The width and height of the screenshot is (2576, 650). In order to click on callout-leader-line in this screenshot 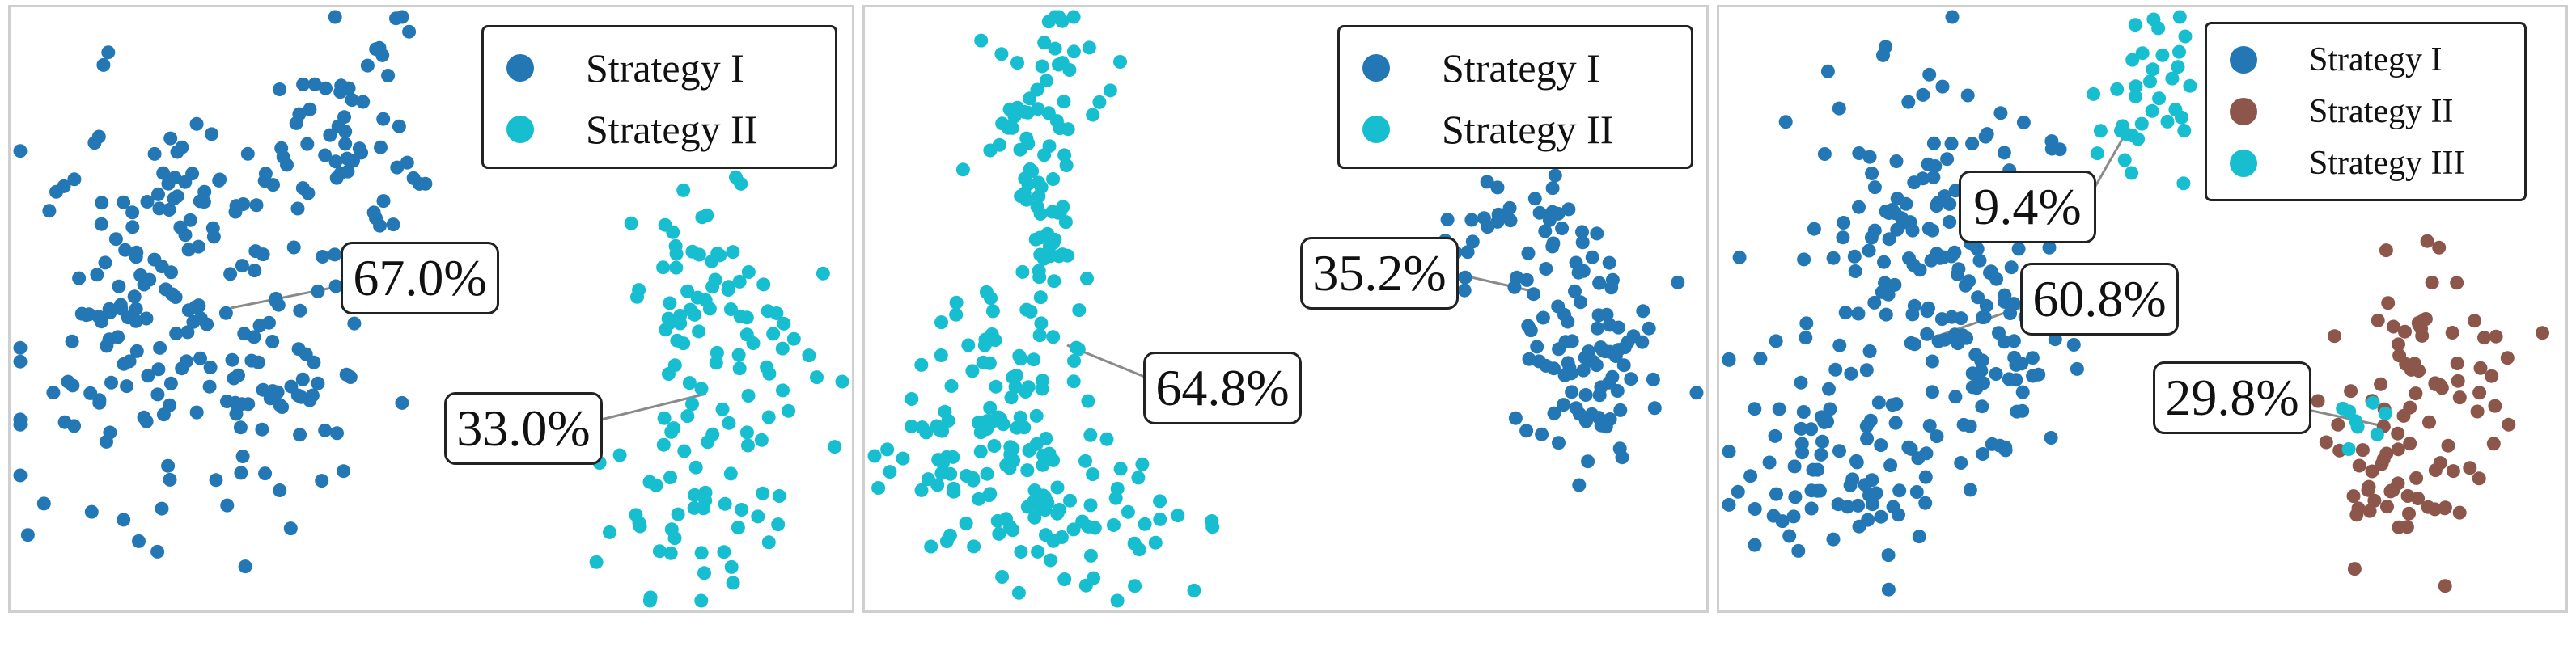, I will do `click(2107, 165)`.